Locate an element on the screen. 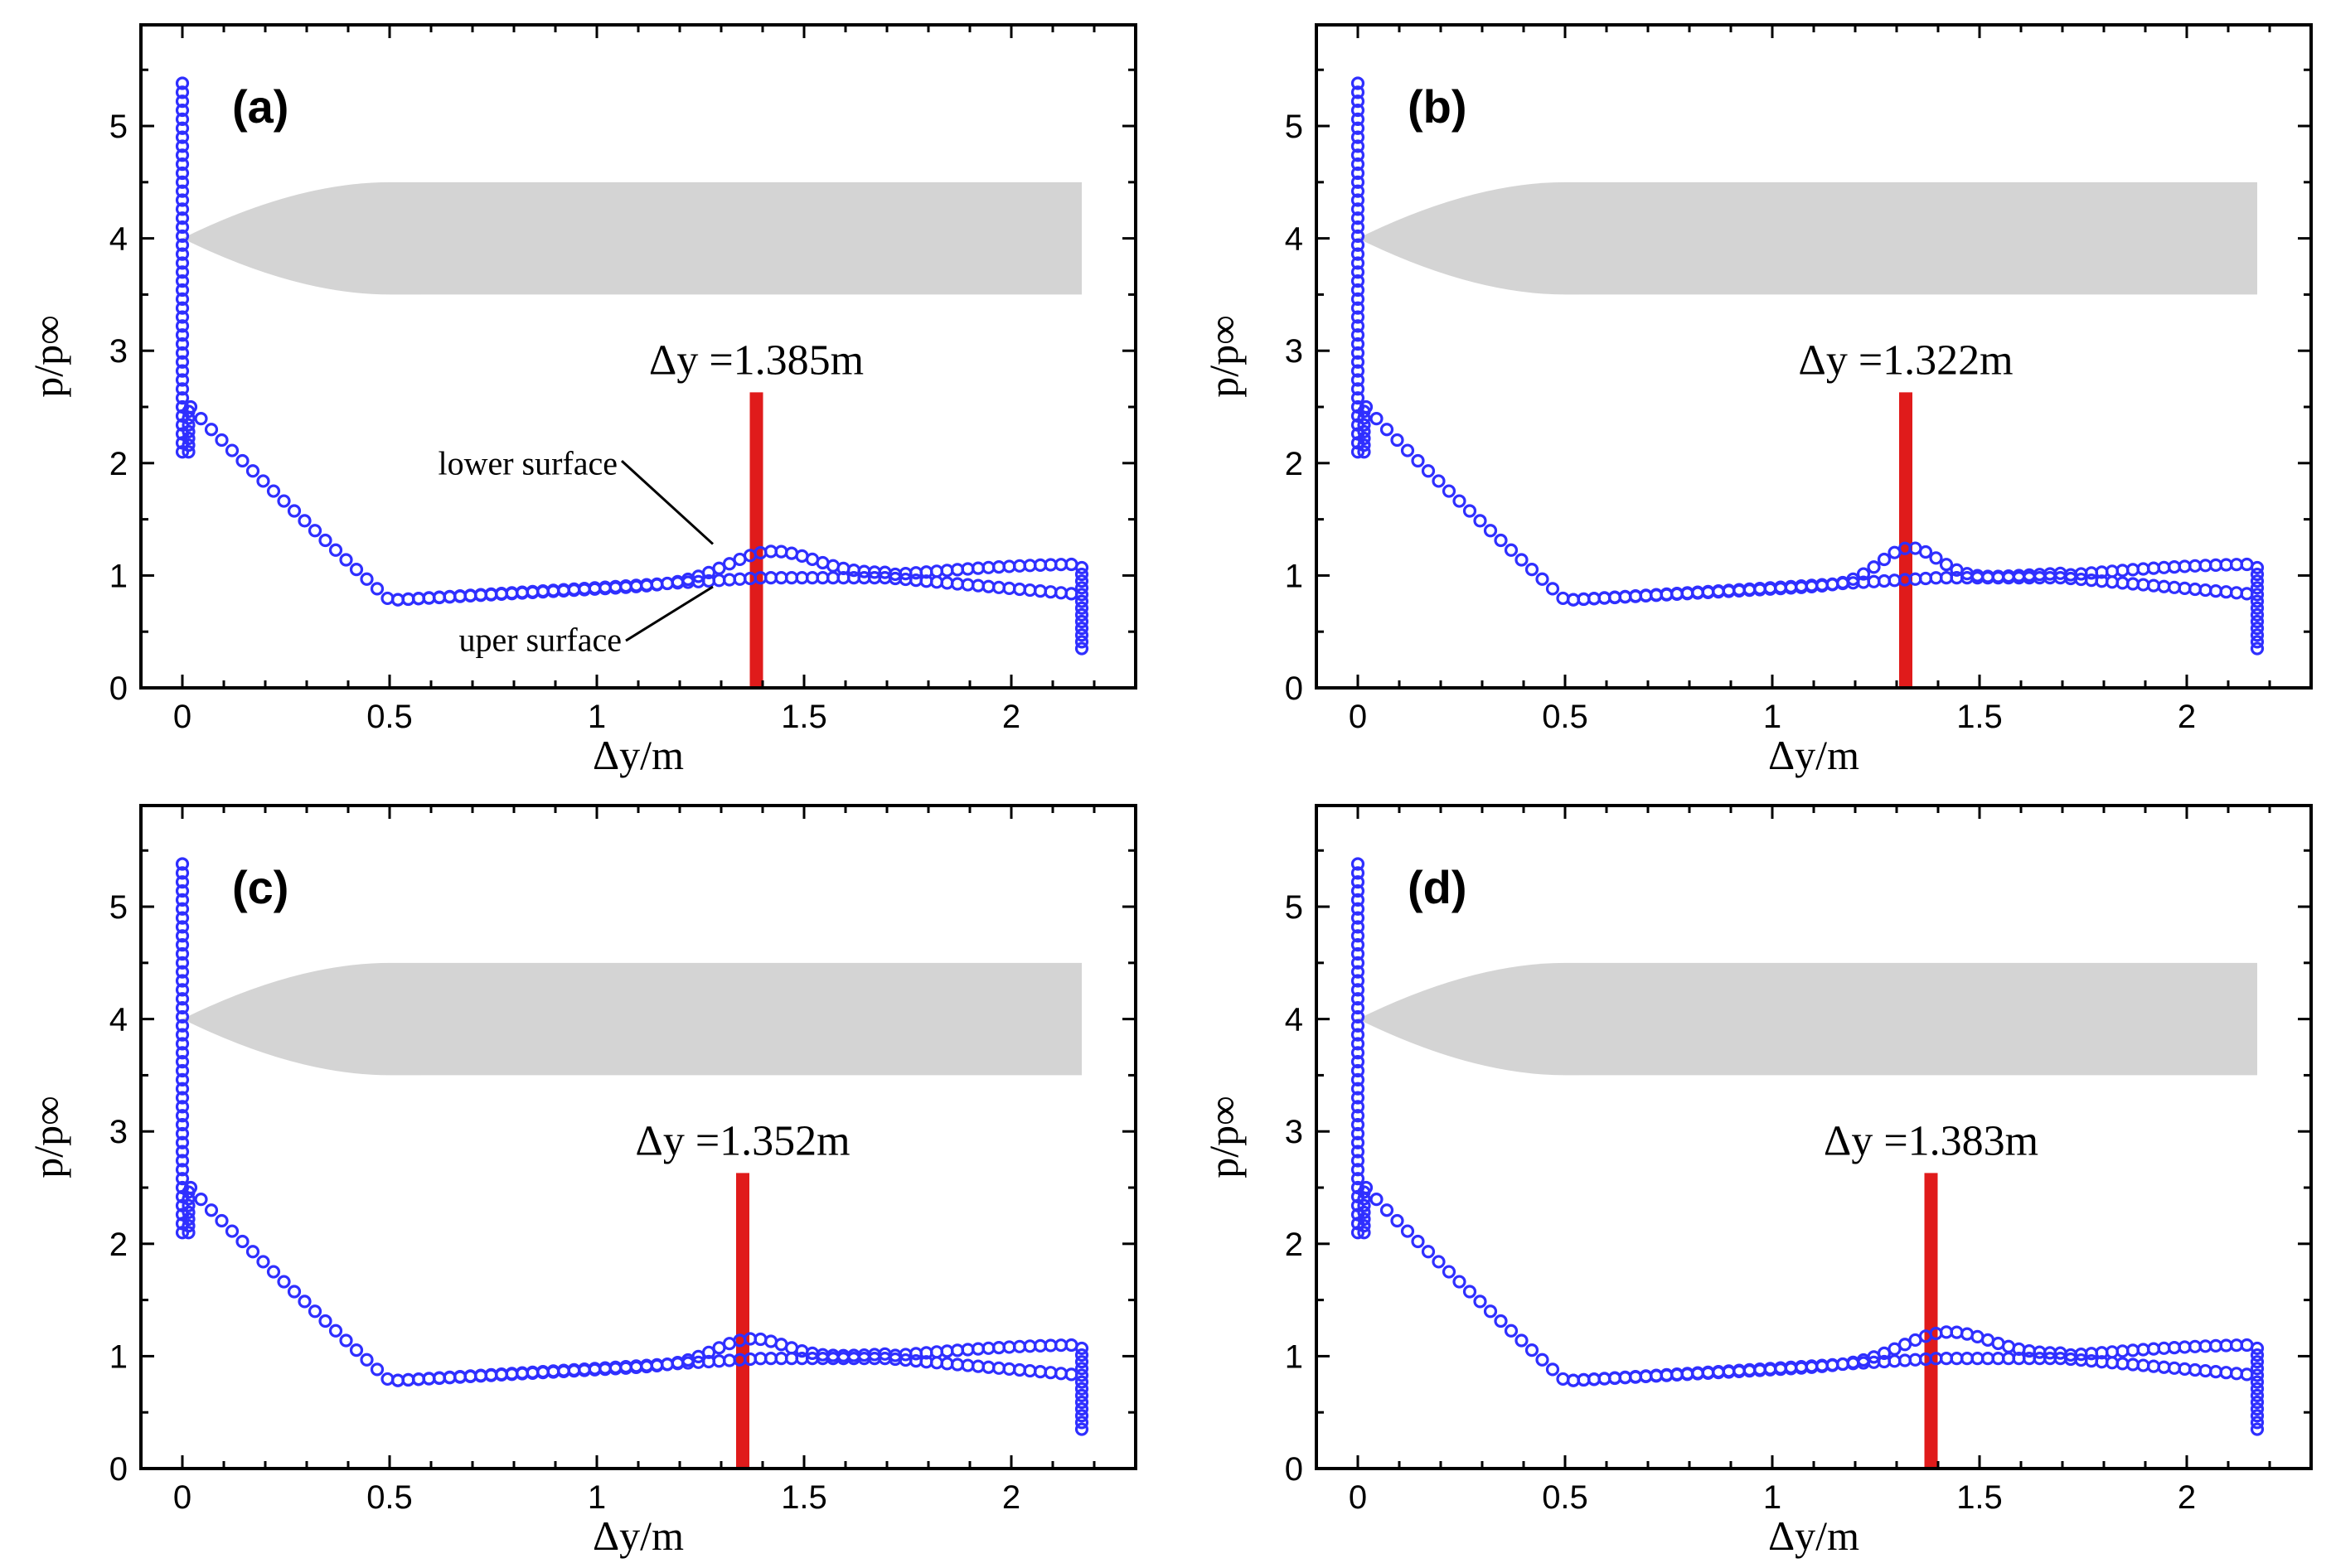 This screenshot has width=2331, height=1568. marker-label: Δy =1.322m is located at coordinates (1905, 360).